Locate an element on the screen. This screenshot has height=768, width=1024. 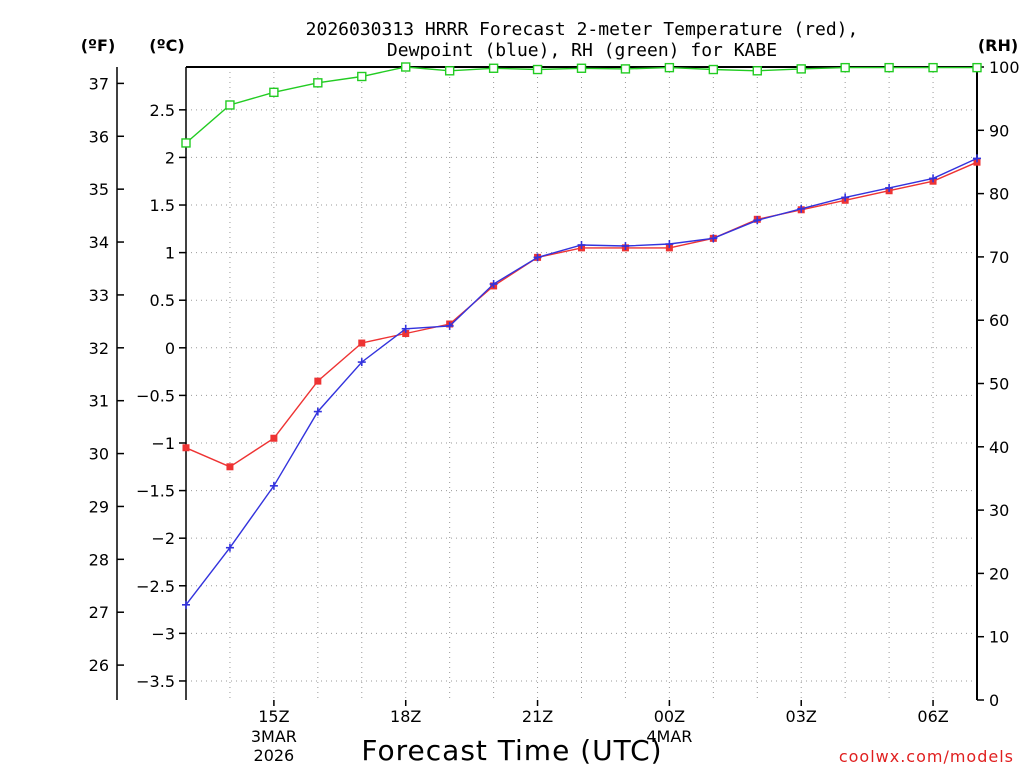
fahrenheit-tick-label: 37 is located at coordinates (99, 83).